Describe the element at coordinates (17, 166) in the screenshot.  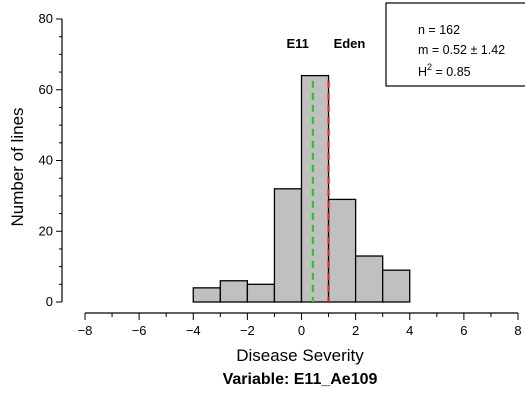
I see `y-axis-title: Number of lines` at that location.